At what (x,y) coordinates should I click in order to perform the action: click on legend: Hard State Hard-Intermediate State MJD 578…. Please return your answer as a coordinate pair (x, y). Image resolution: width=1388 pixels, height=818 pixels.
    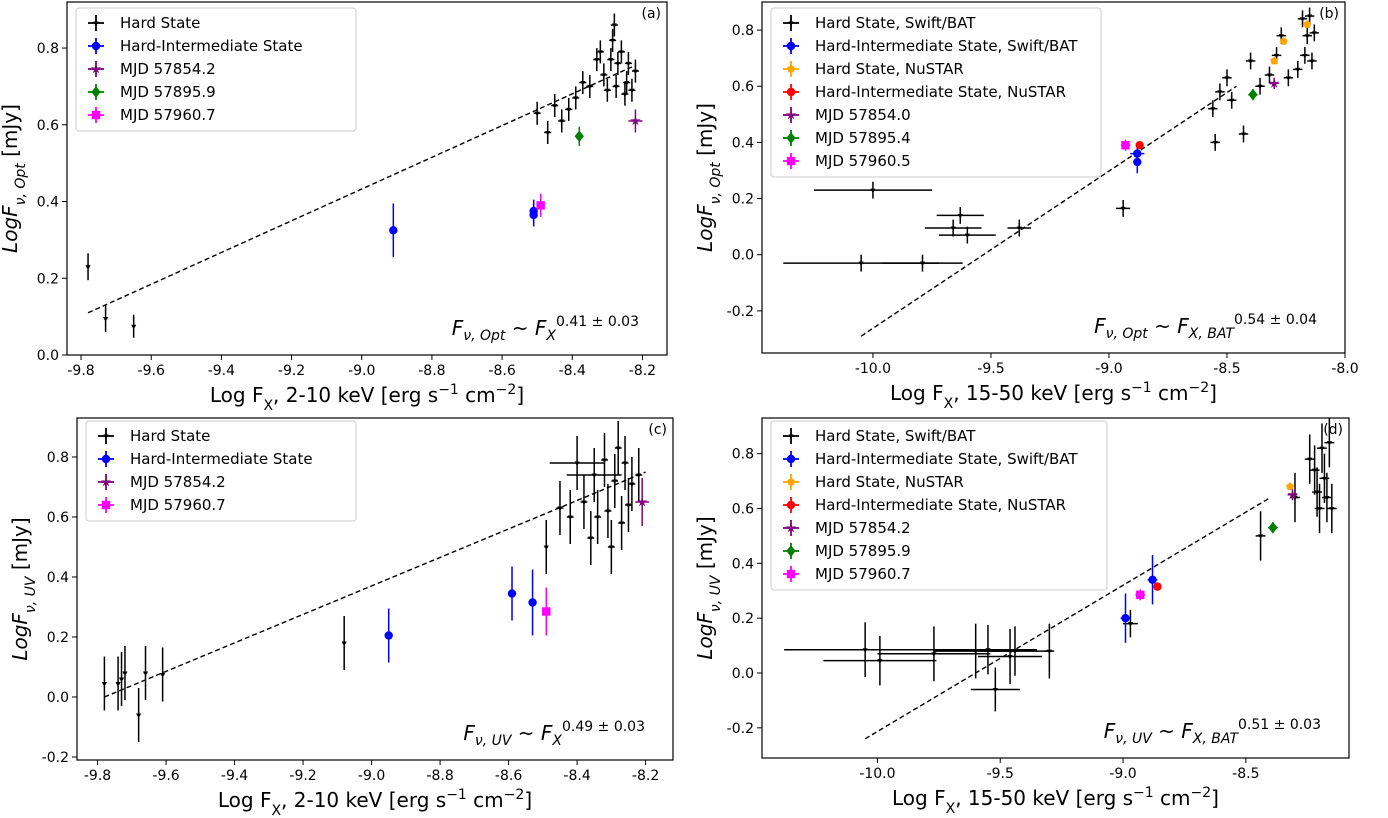
    Looking at the image, I should click on (216, 69).